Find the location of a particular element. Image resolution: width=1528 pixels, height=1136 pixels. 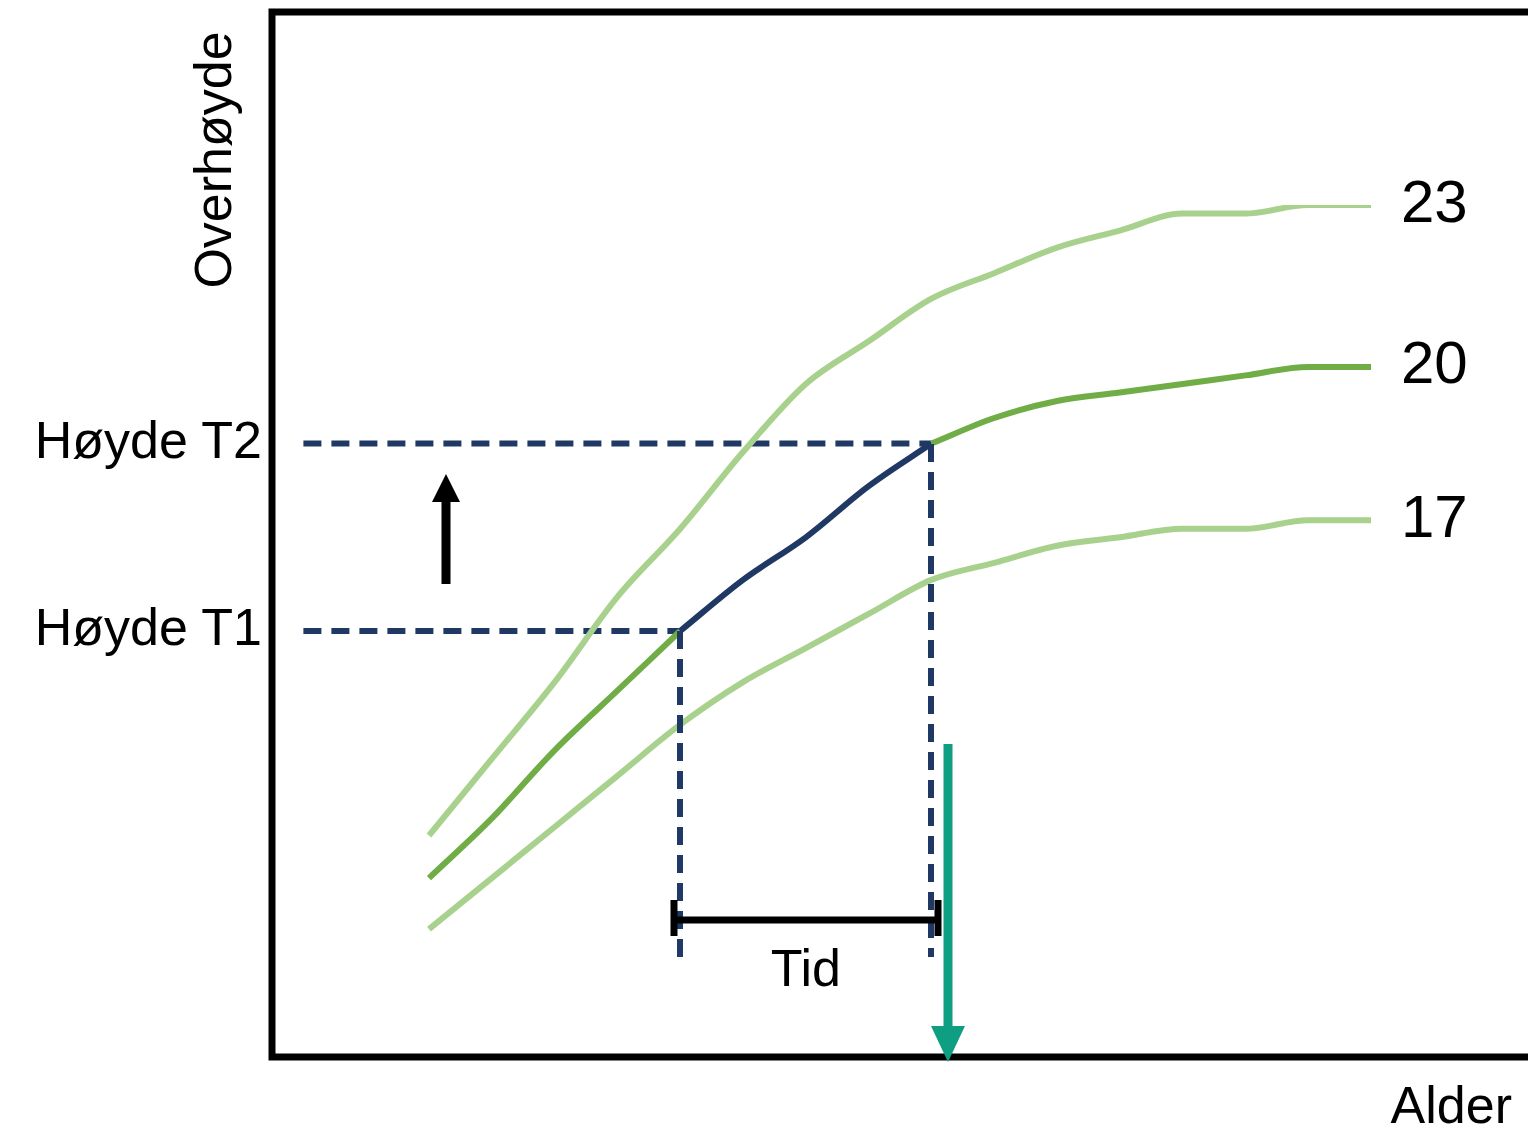

text: Høyde T2 is located at coordinates (148, 439).